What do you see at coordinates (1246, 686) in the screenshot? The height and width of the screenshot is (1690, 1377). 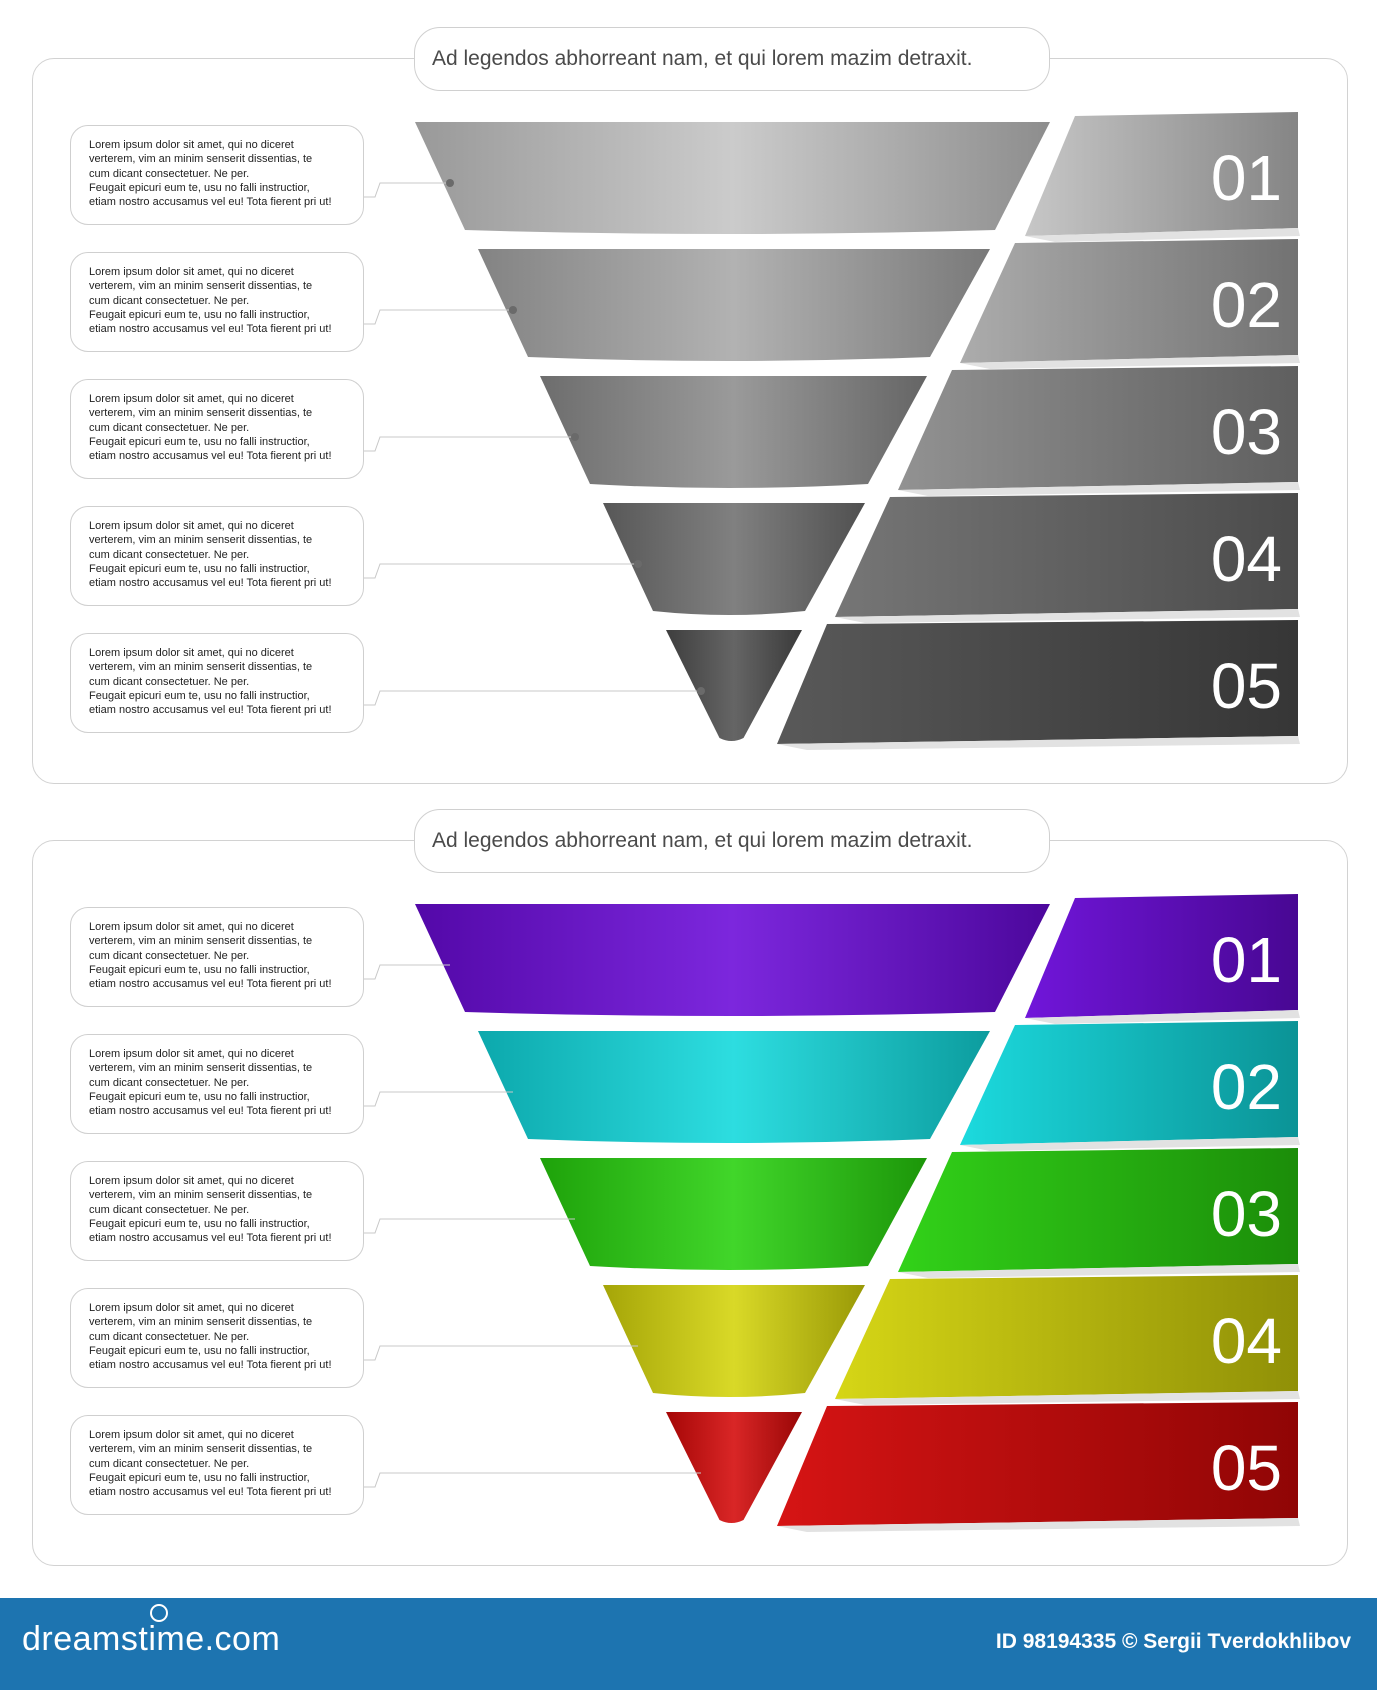 I see `step-number-05: 05` at bounding box center [1246, 686].